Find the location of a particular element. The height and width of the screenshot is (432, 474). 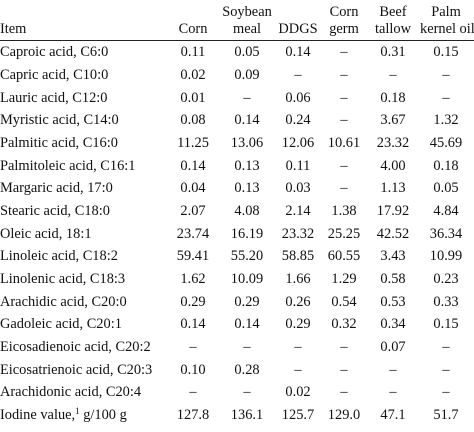

item-cell: Eicosadienoic acid, C20:2 is located at coordinates (84, 347).